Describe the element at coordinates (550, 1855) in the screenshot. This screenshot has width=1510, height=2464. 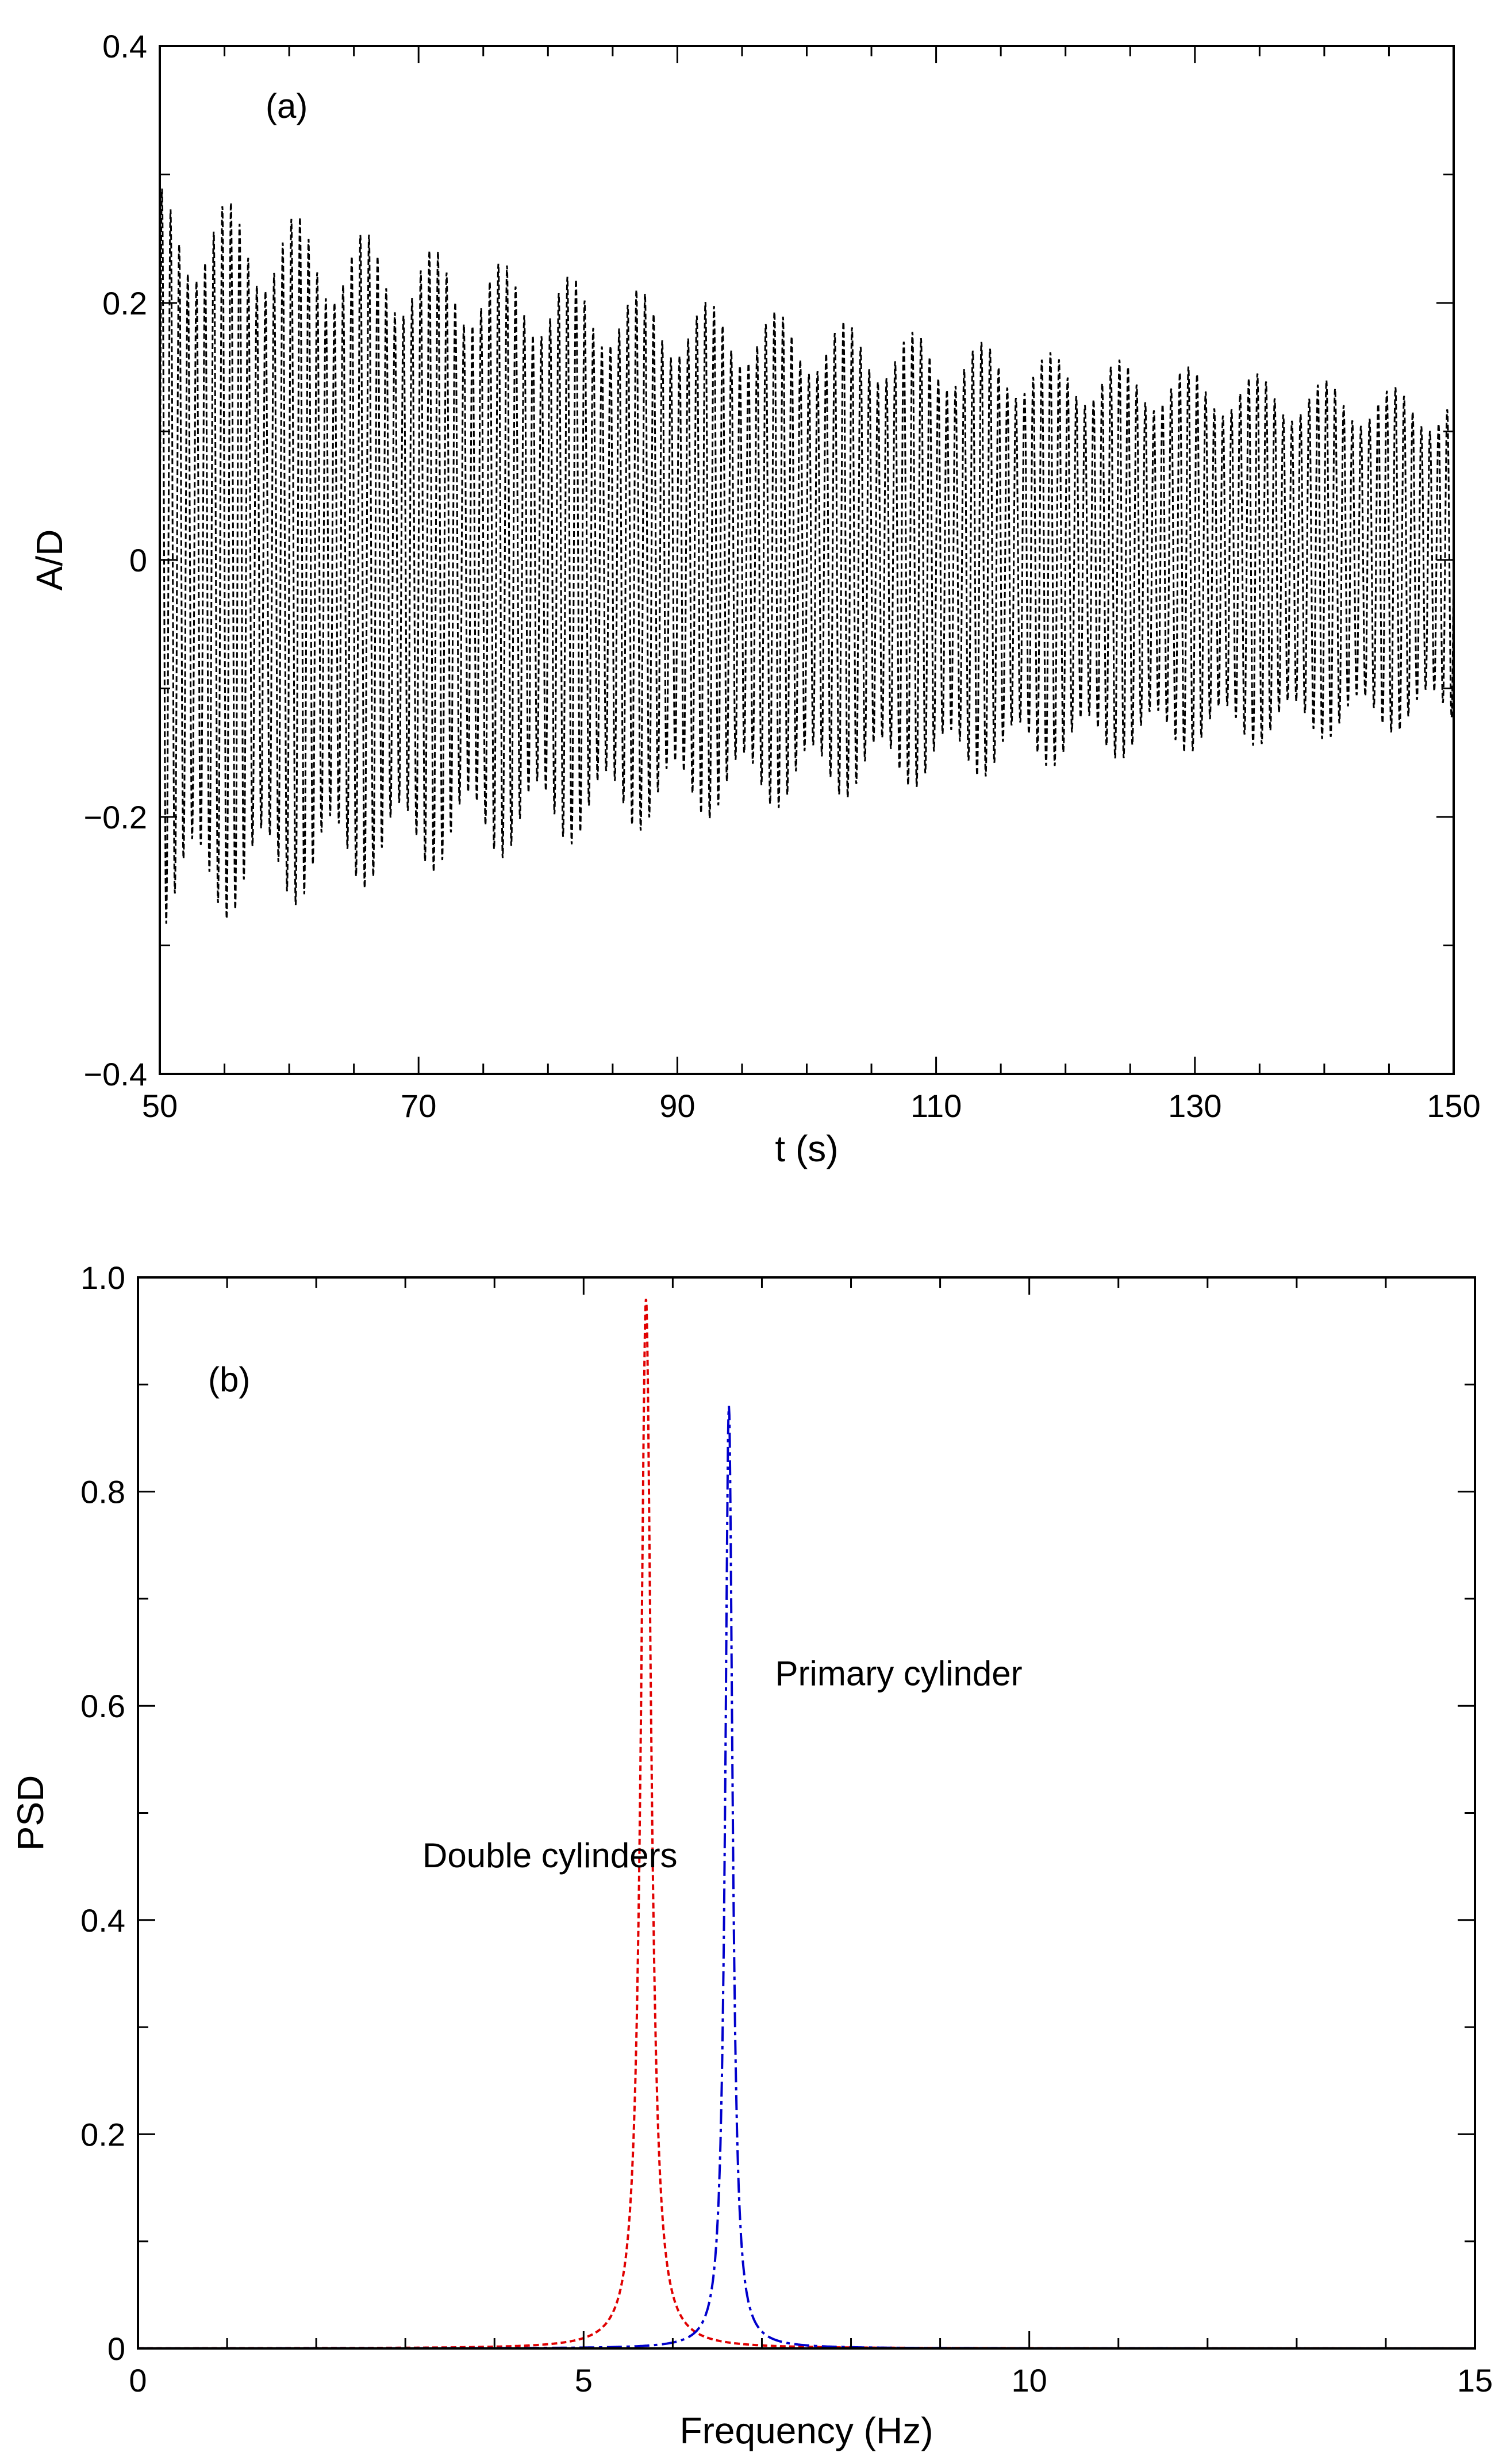
I see `annotation-double-cylinders: Double cylinders` at that location.